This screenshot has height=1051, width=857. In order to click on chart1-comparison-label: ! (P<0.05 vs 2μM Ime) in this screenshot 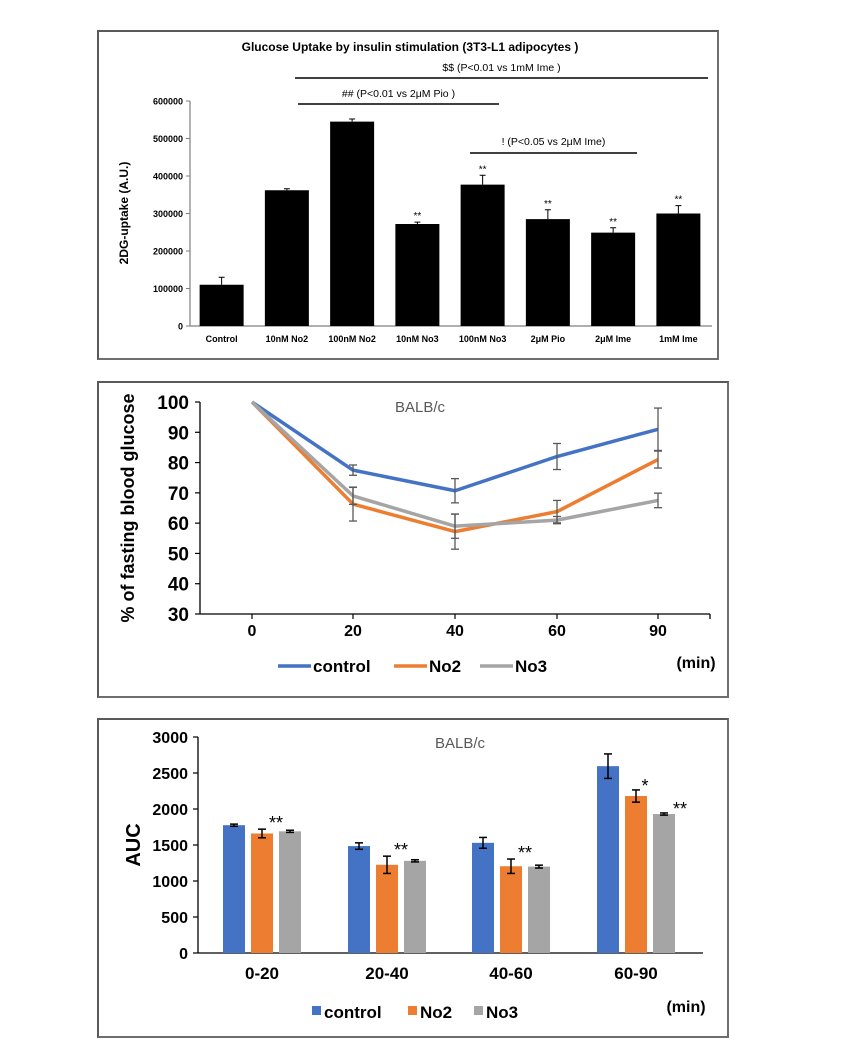, I will do `click(554, 142)`.